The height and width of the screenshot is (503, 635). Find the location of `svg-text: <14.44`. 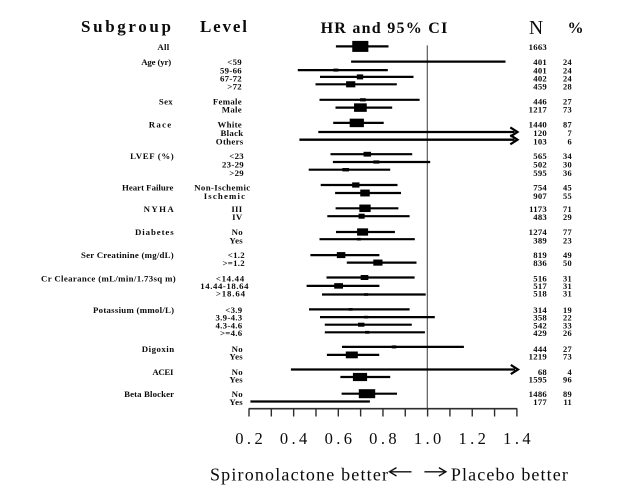

svg-text: <14.44 is located at coordinates (230, 278).